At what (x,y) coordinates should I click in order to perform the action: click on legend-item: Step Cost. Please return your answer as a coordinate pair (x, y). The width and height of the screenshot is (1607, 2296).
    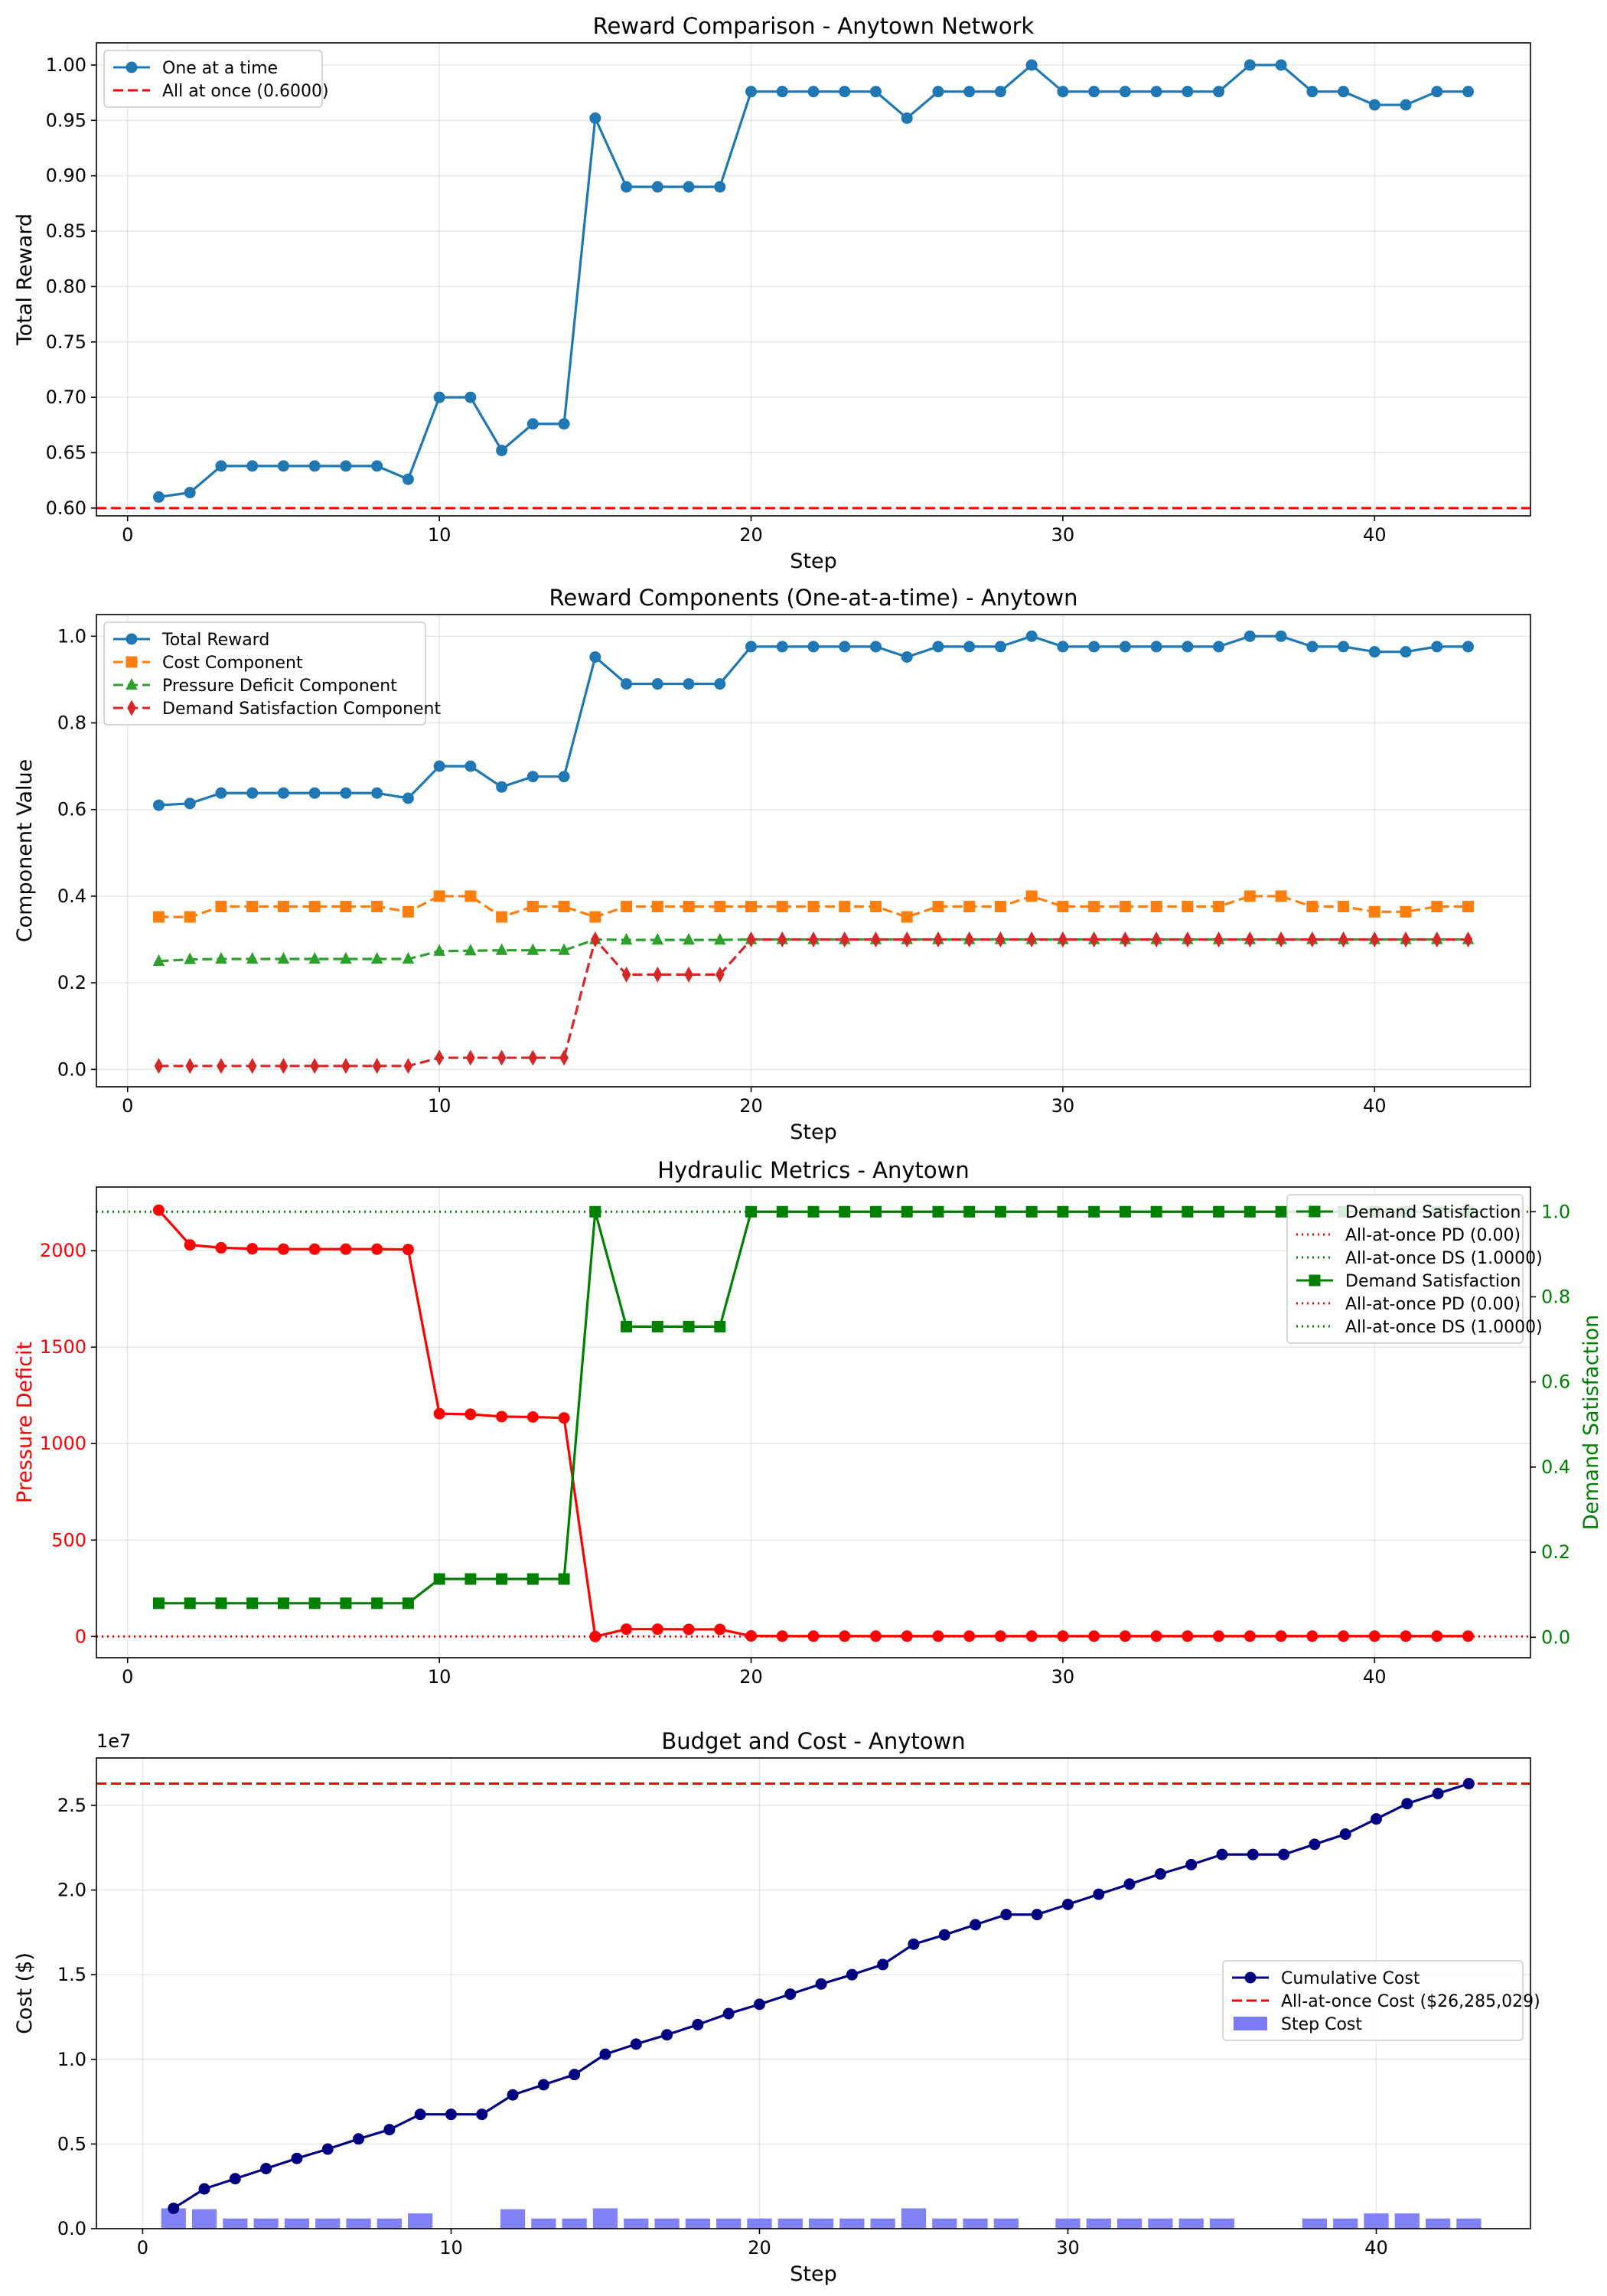
    Looking at the image, I should click on (1298, 2024).